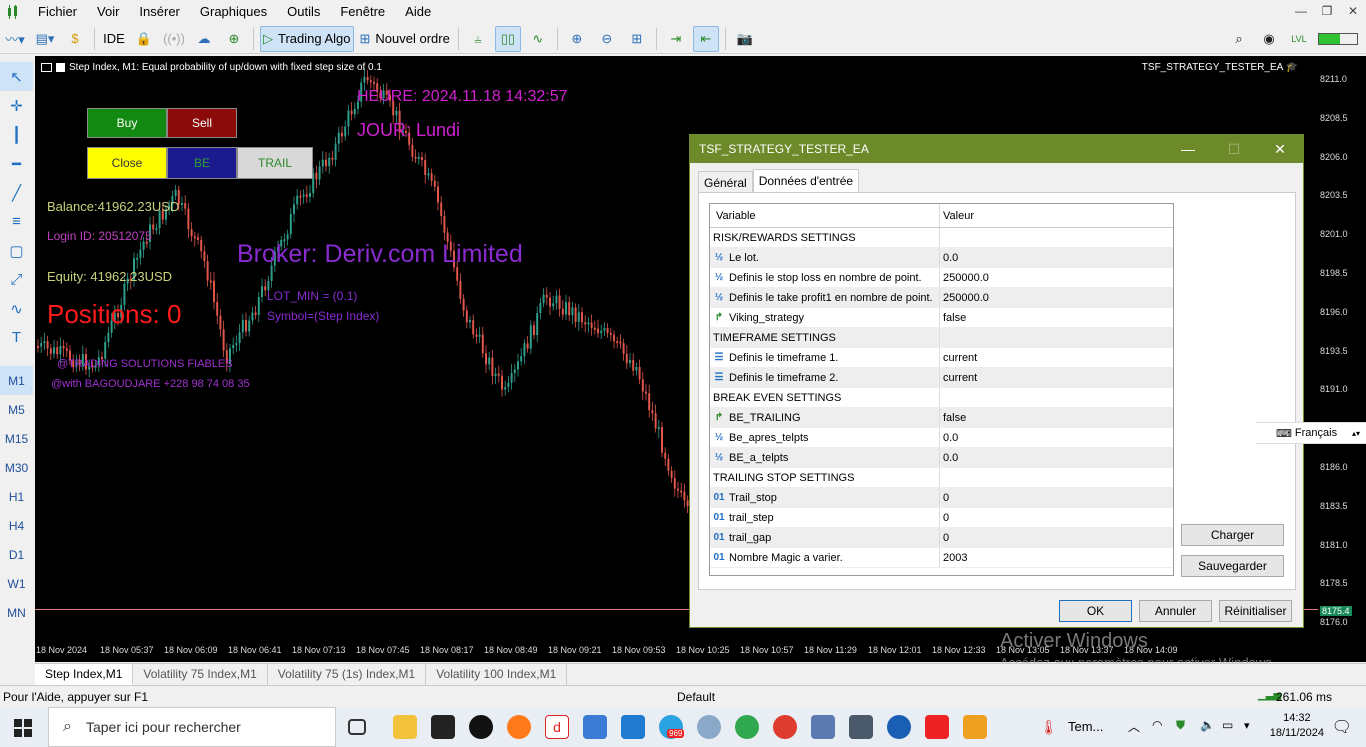 This screenshot has height=747, width=1366. Describe the element at coordinates (1353, 11) in the screenshot. I see `close-icon: ✕` at that location.